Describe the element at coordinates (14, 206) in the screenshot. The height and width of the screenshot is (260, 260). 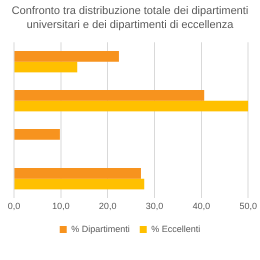
I see `x-tick-label: 0,0` at that location.